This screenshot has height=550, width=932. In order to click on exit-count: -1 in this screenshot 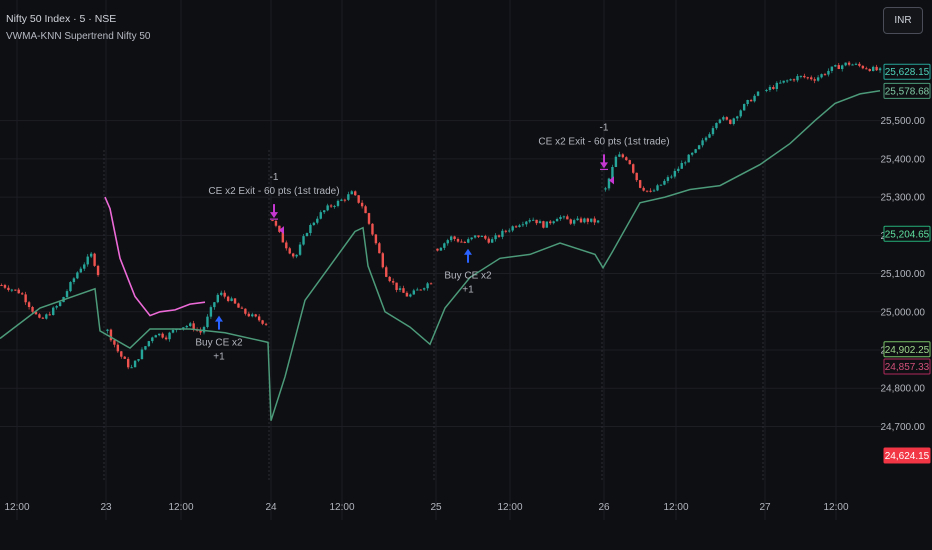, I will do `click(274, 177)`.